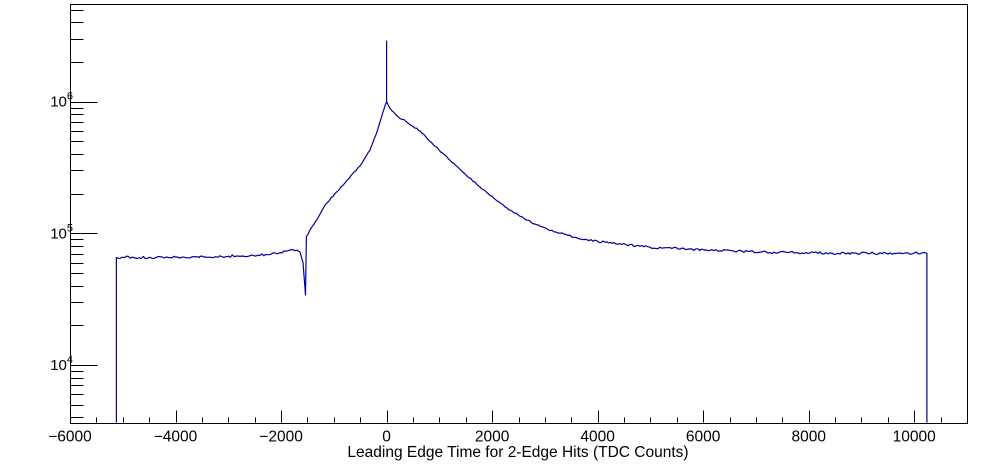 The image size is (996, 472). Describe the element at coordinates (386, 437) in the screenshot. I see `x-tick-label-3: 0` at that location.